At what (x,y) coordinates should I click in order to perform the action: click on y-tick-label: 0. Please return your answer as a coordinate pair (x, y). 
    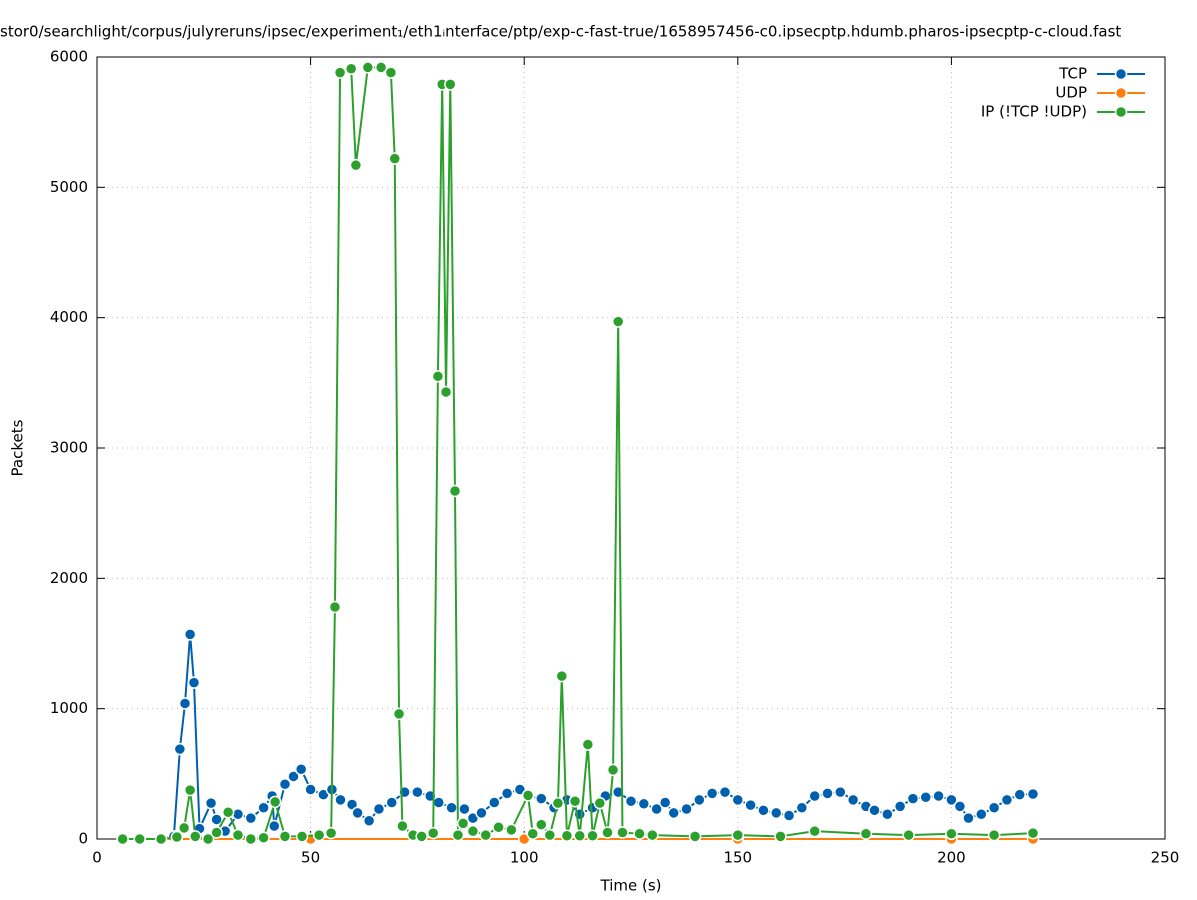
    Looking at the image, I should click on (83, 839).